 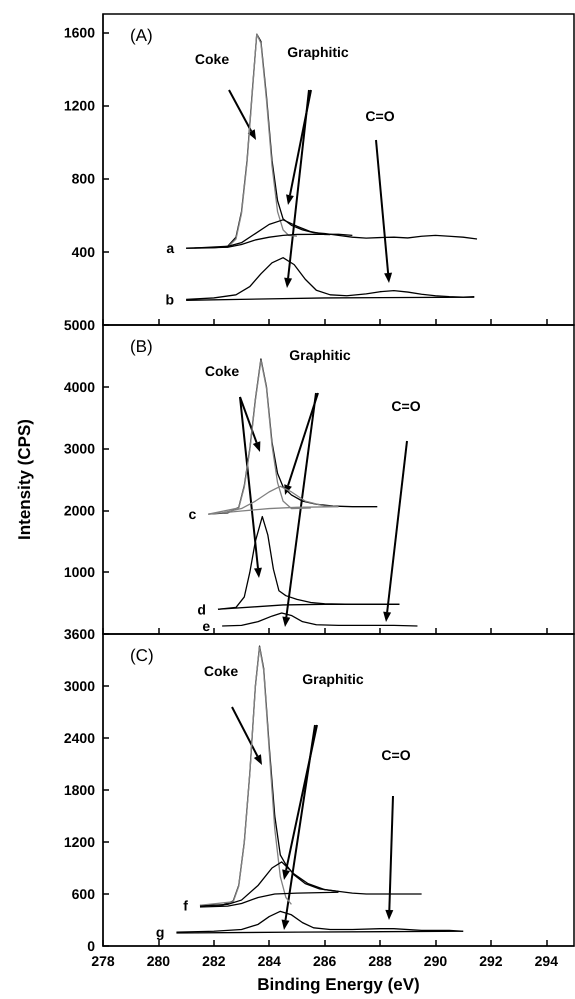 What do you see at coordinates (214, 961) in the screenshot?
I see `x-tick-label: 282` at bounding box center [214, 961].